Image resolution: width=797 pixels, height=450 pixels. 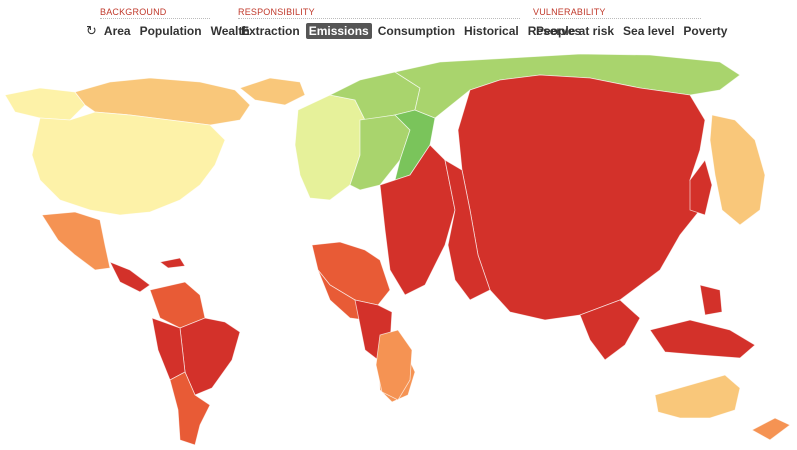 What do you see at coordinates (130, 277) in the screenshot?
I see `region-central-america` at bounding box center [130, 277].